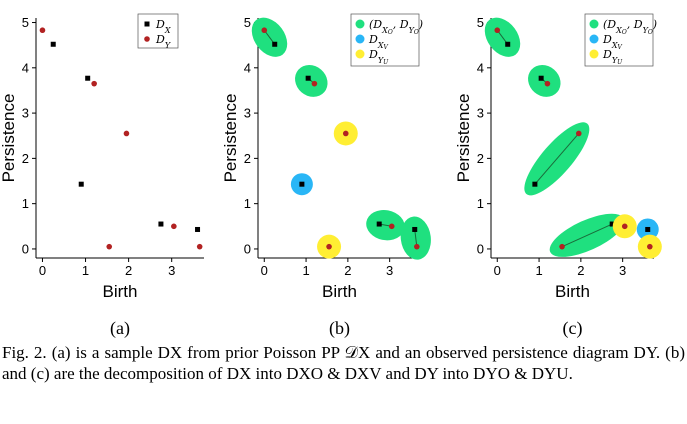  Describe the element at coordinates (339, 328) in the screenshot. I see `subfigure-label: (b)` at that location.